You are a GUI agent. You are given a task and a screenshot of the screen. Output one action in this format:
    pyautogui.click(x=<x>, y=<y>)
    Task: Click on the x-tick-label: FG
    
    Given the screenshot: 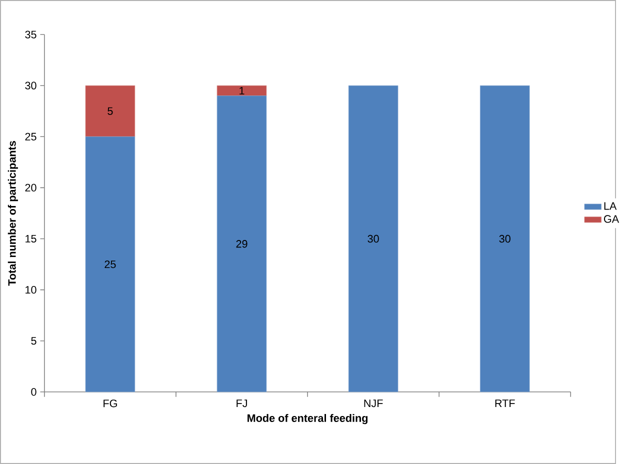 What is the action you would take?
    pyautogui.click(x=110, y=404)
    